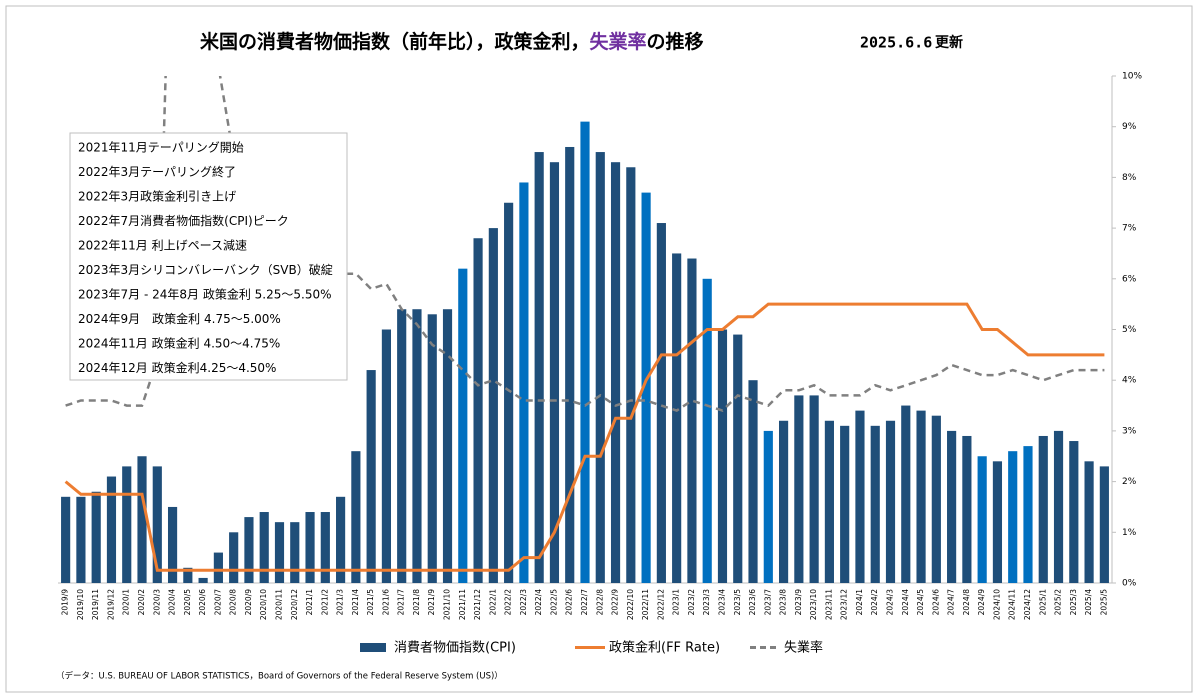 This screenshot has width=1200, height=700. I want to click on x-tick-label: 2022/2, so click(508, 602).